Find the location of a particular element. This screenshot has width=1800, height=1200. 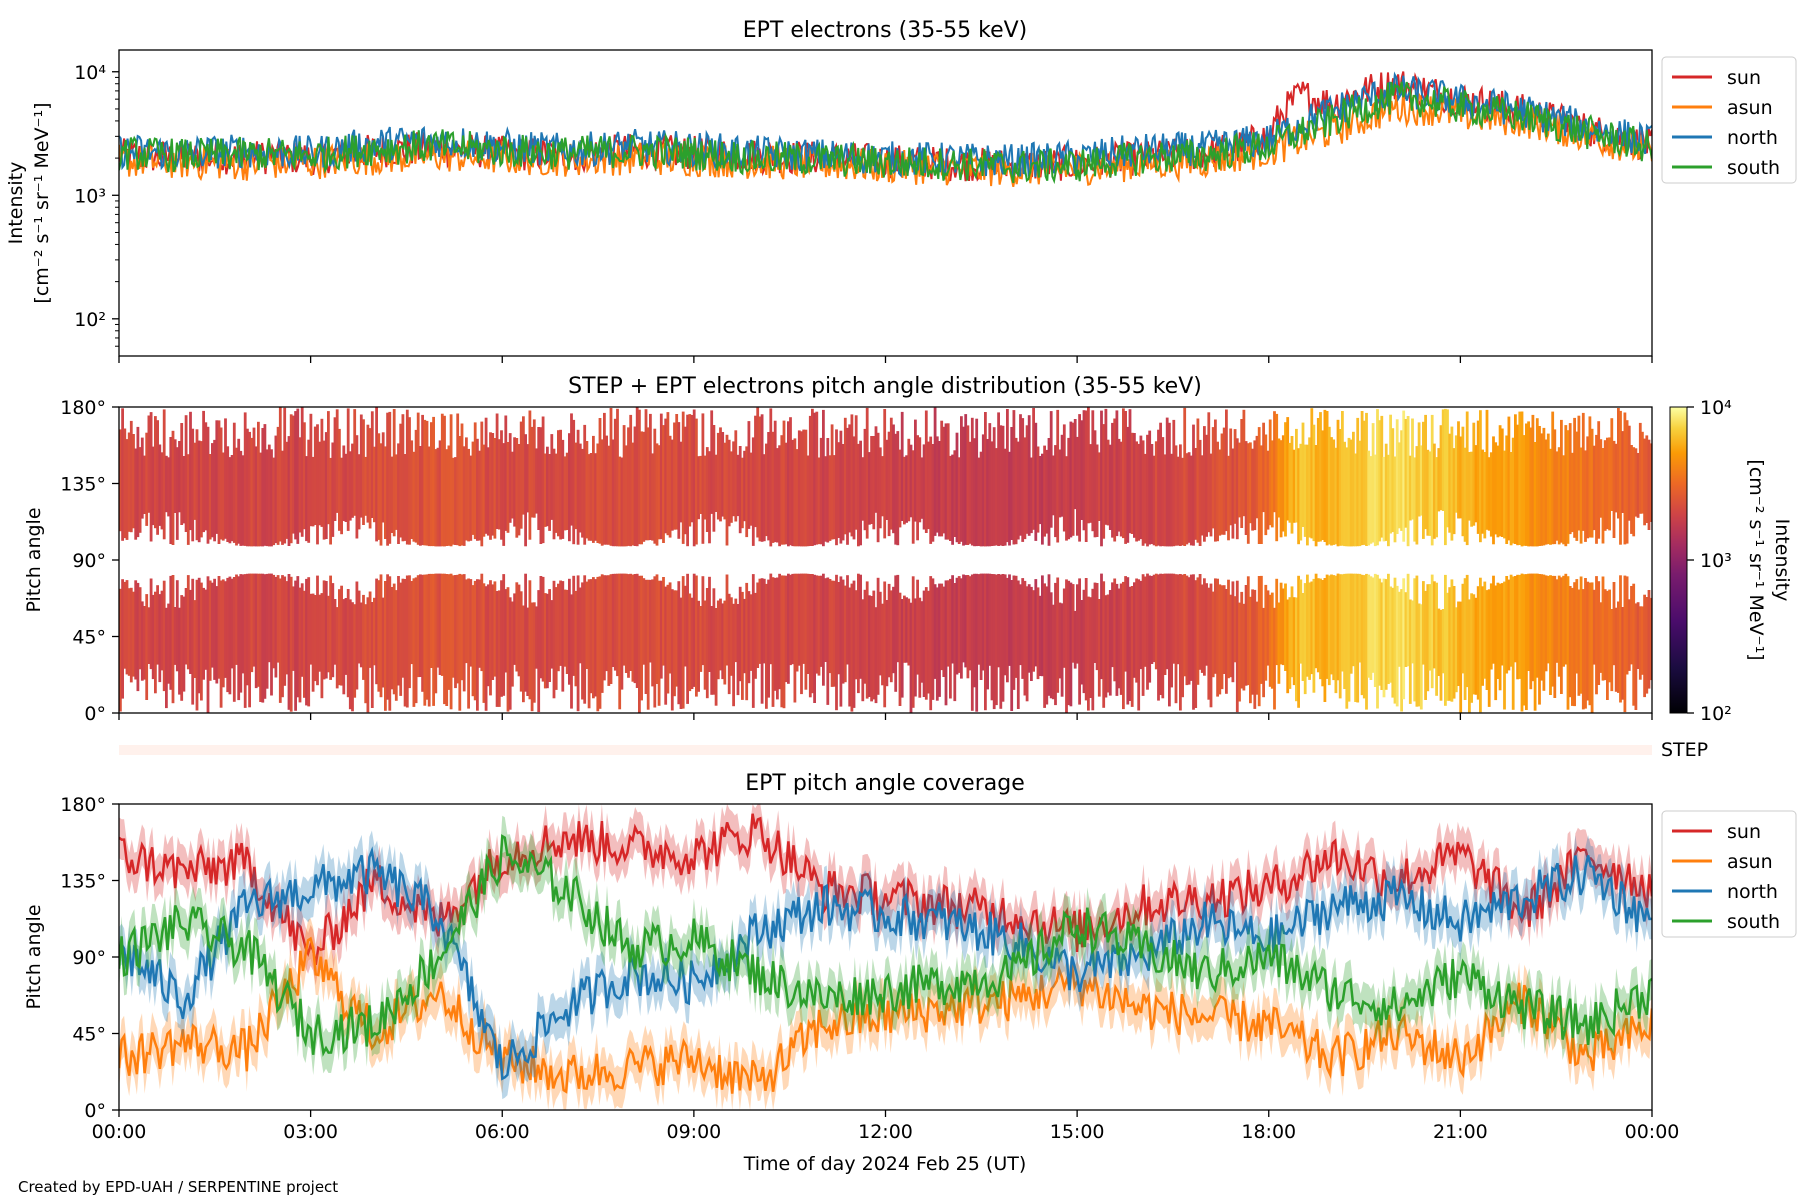

legend-box is located at coordinates (1729, 120).